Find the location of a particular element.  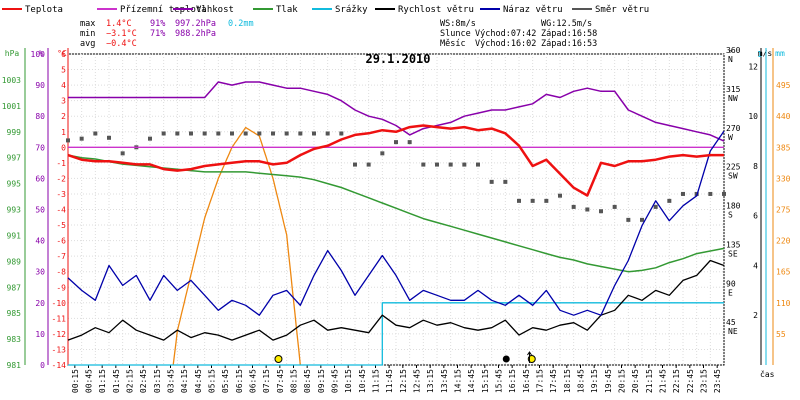

c-tick-label: 3 is located at coordinates (63, 101).